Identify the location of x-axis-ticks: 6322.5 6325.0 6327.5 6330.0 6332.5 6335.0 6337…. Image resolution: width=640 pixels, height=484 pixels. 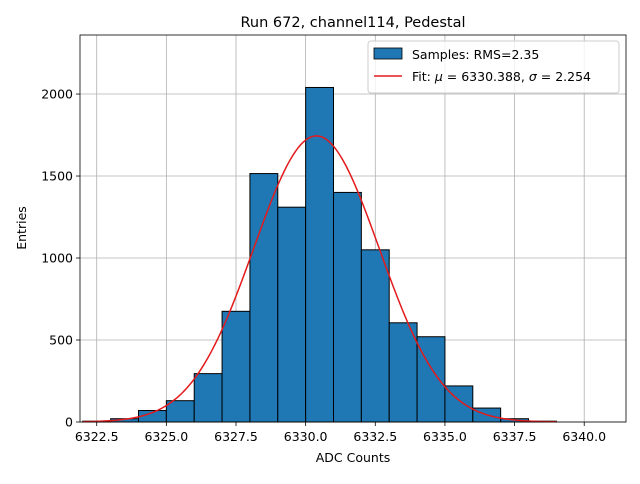
(340, 433).